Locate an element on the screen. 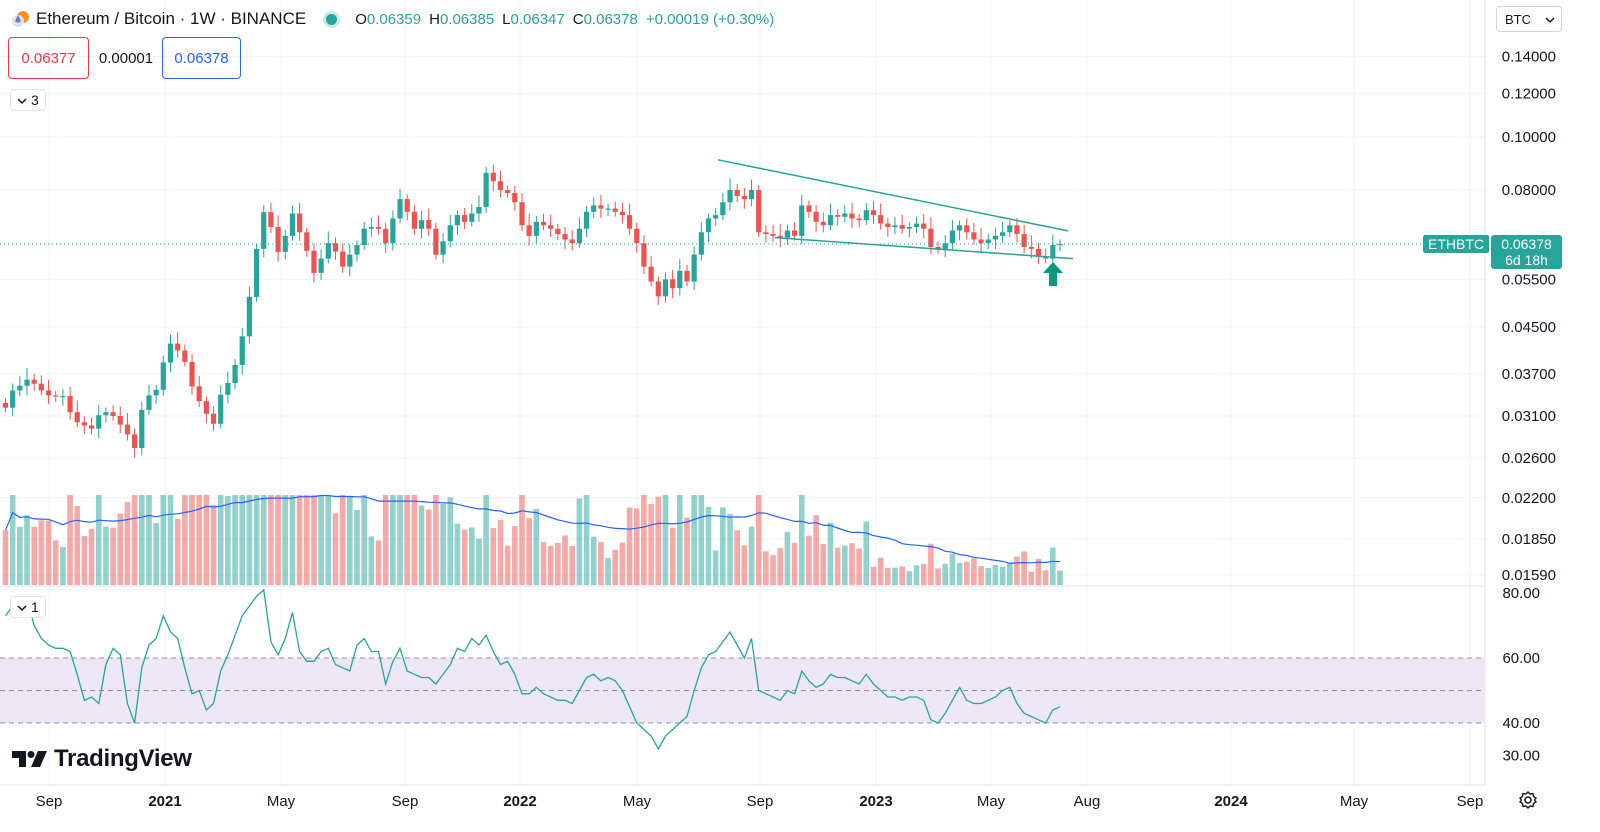  tradingview-logo: TradingView is located at coordinates (102, 759).